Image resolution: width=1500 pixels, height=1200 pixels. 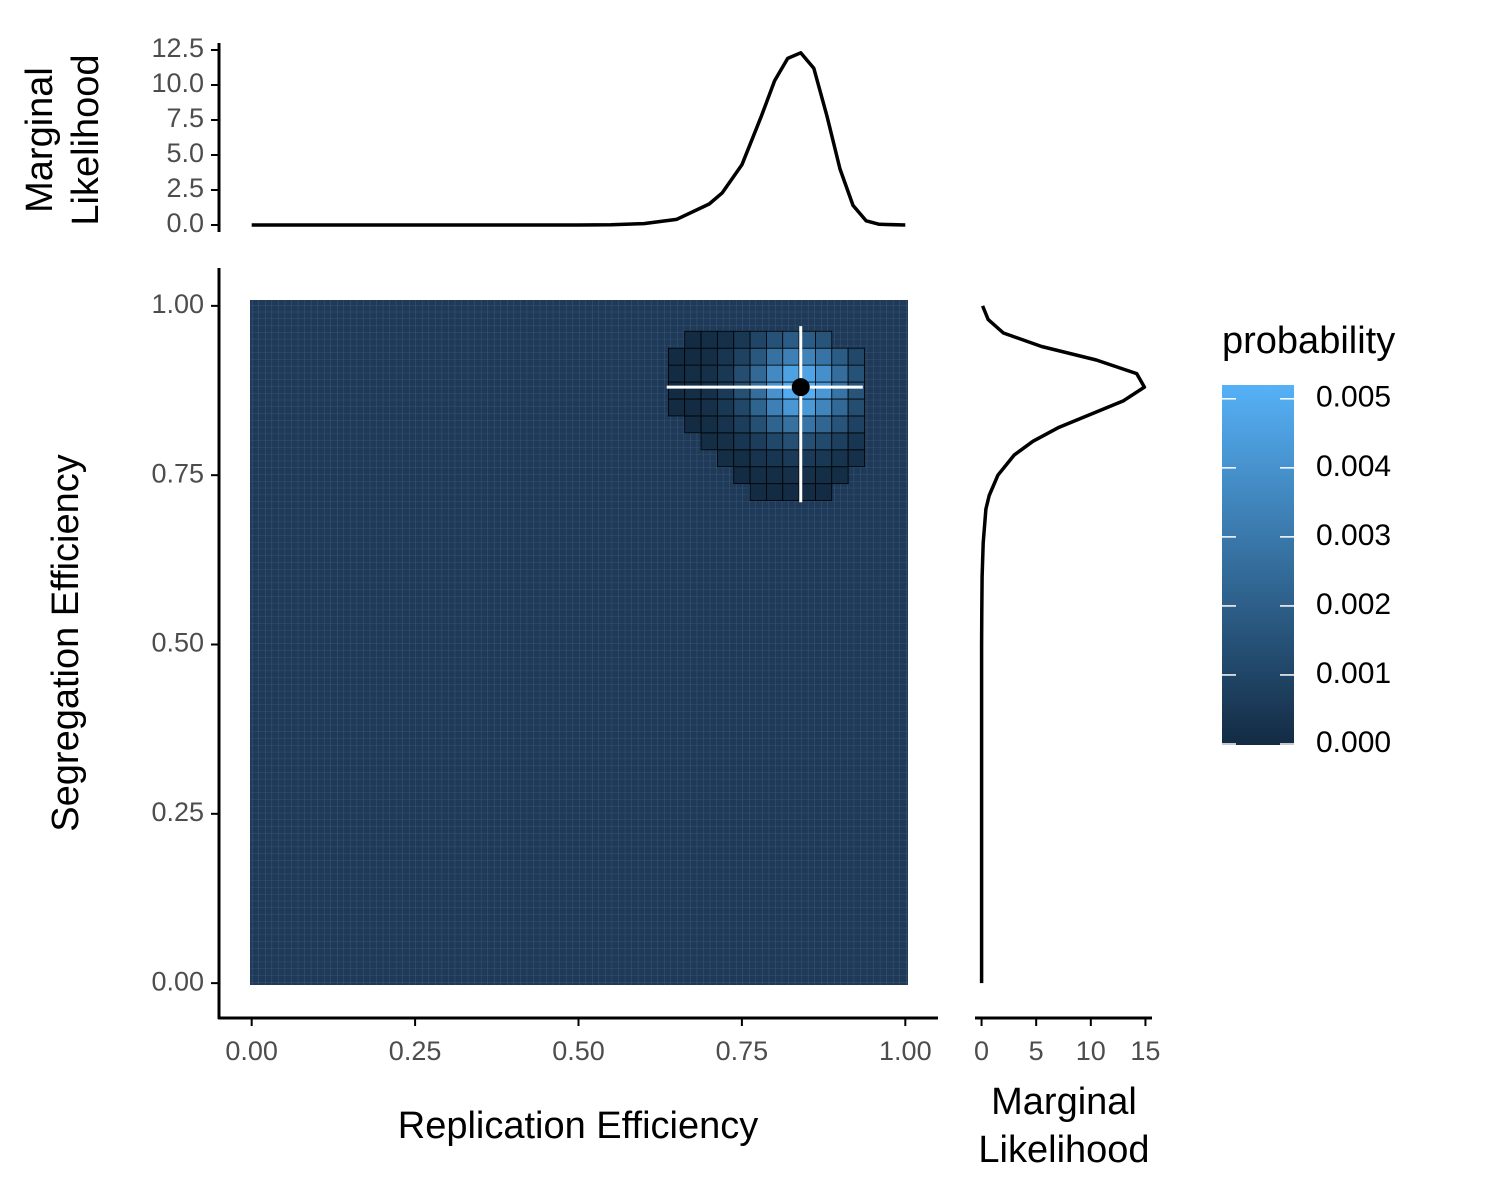 I want to click on y-tick-label: 10.0, so click(x=177, y=83).